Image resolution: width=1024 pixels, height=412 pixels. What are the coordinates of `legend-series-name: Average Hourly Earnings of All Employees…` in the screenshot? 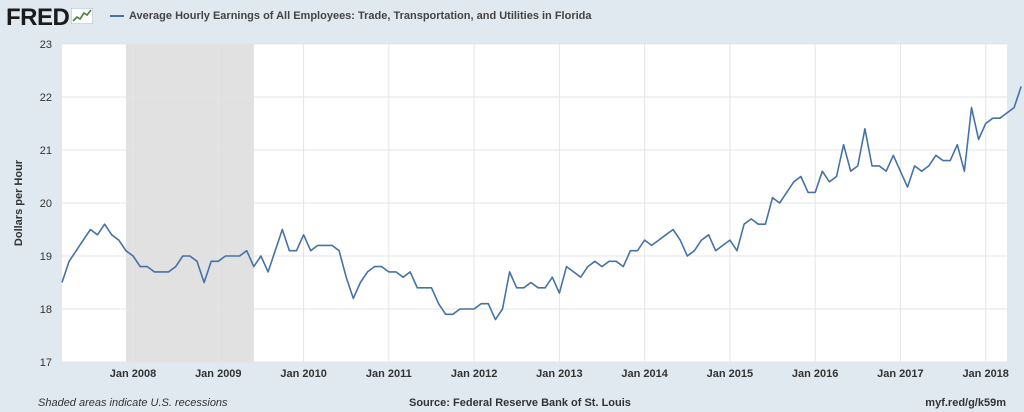 It's located at (360, 16).